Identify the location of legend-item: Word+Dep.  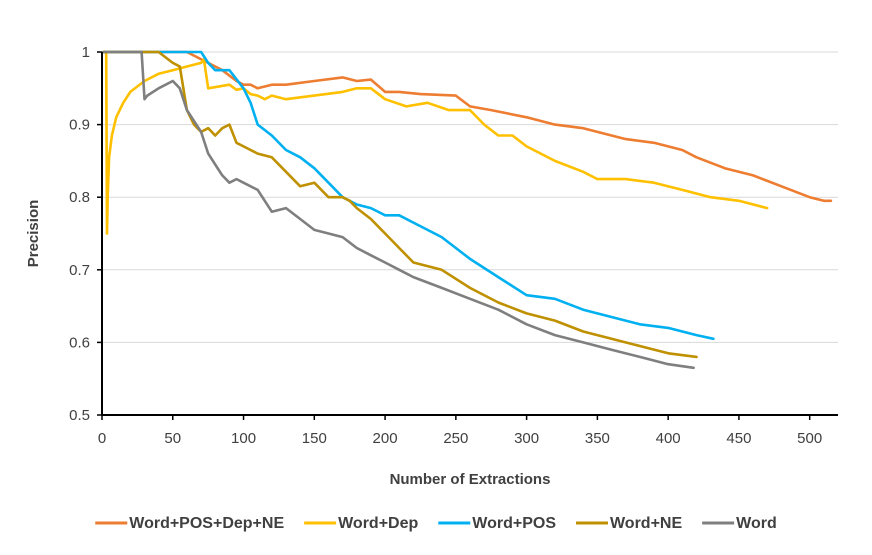
(361, 523).